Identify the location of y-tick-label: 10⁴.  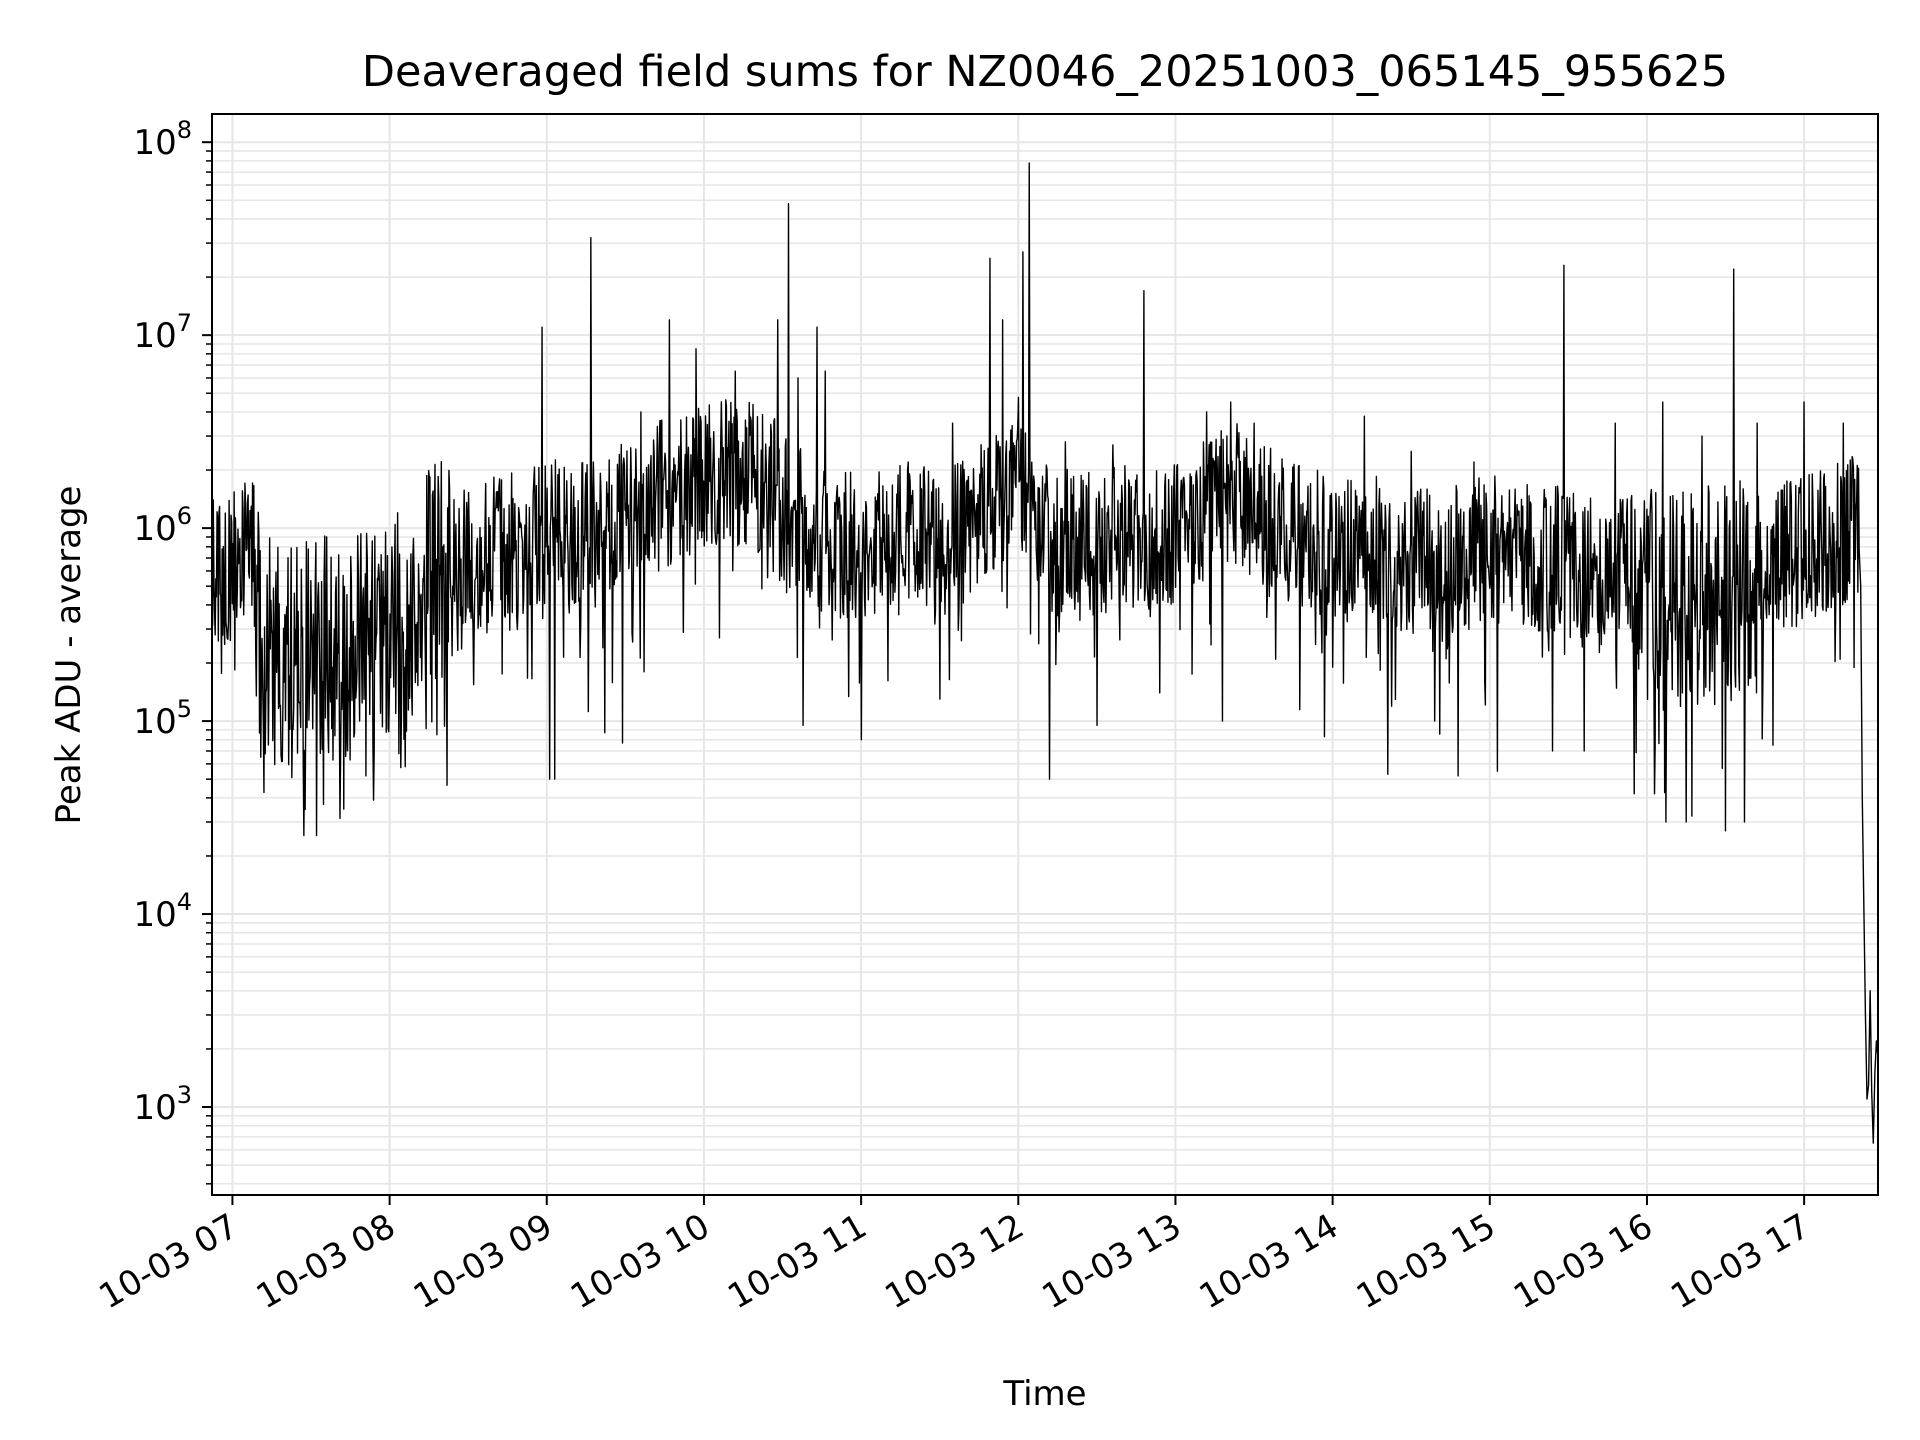
(162, 911).